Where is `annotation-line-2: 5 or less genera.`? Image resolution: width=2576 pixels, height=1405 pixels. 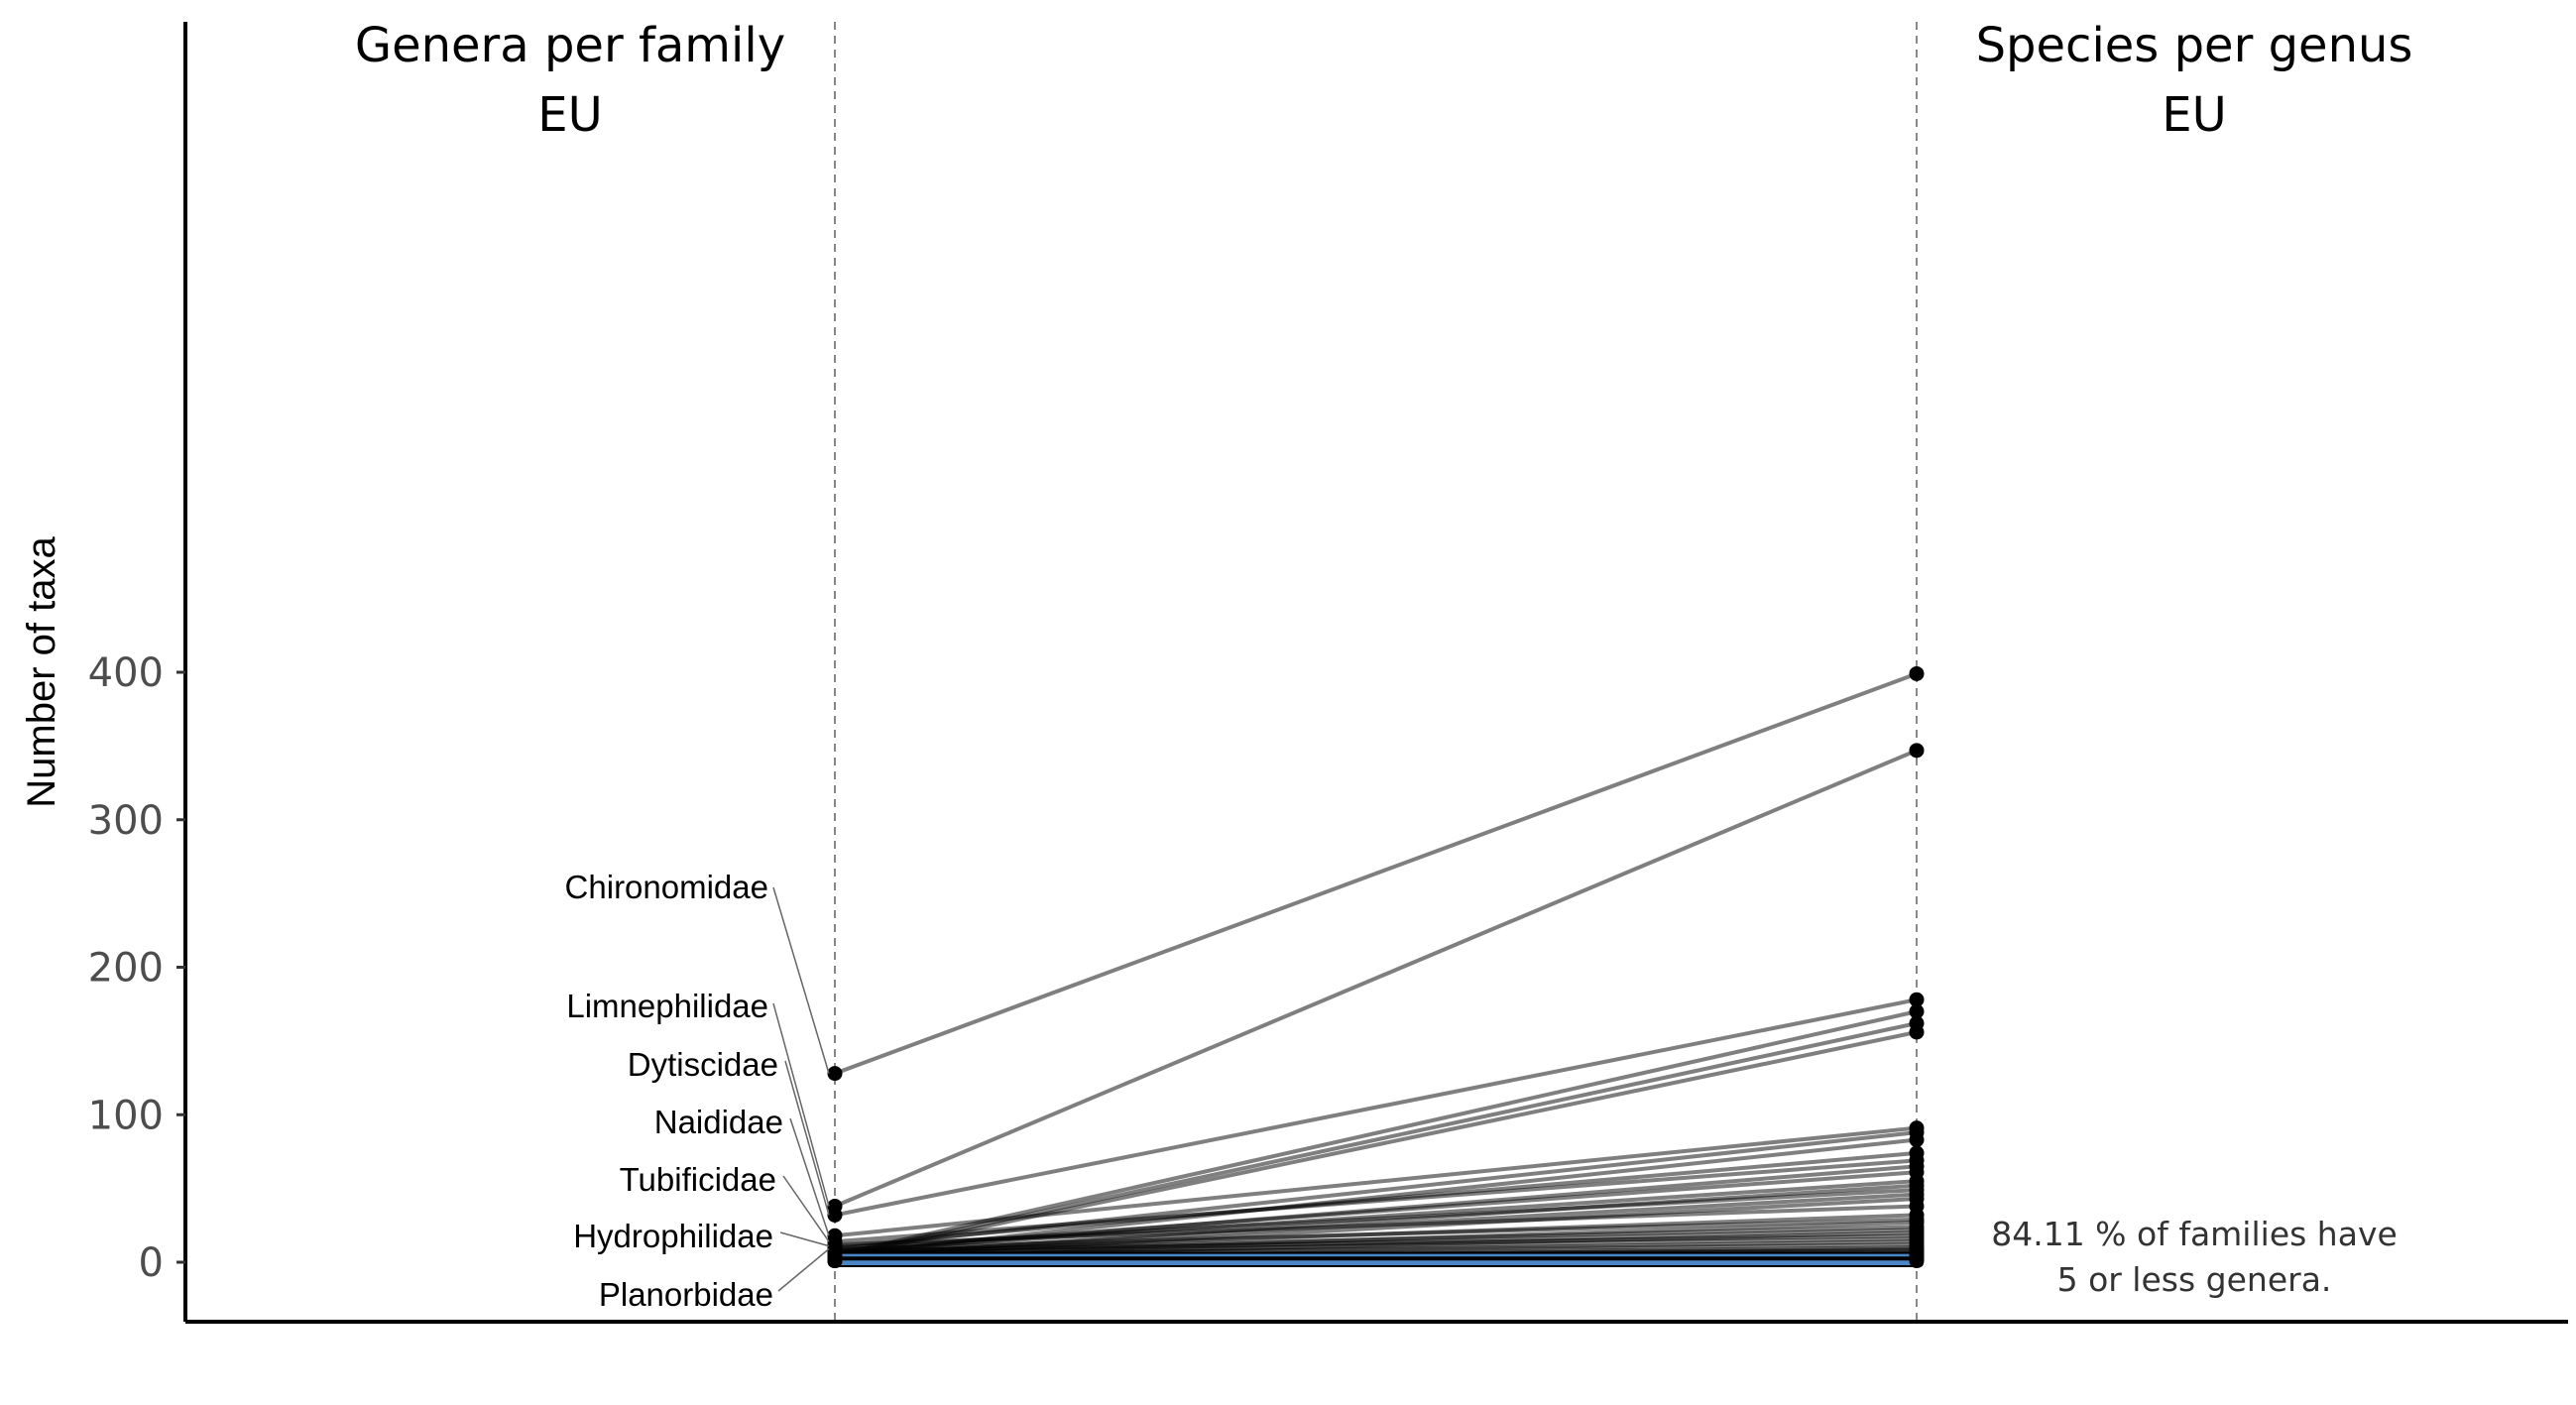 annotation-line-2: 5 or less genera. is located at coordinates (2194, 1279).